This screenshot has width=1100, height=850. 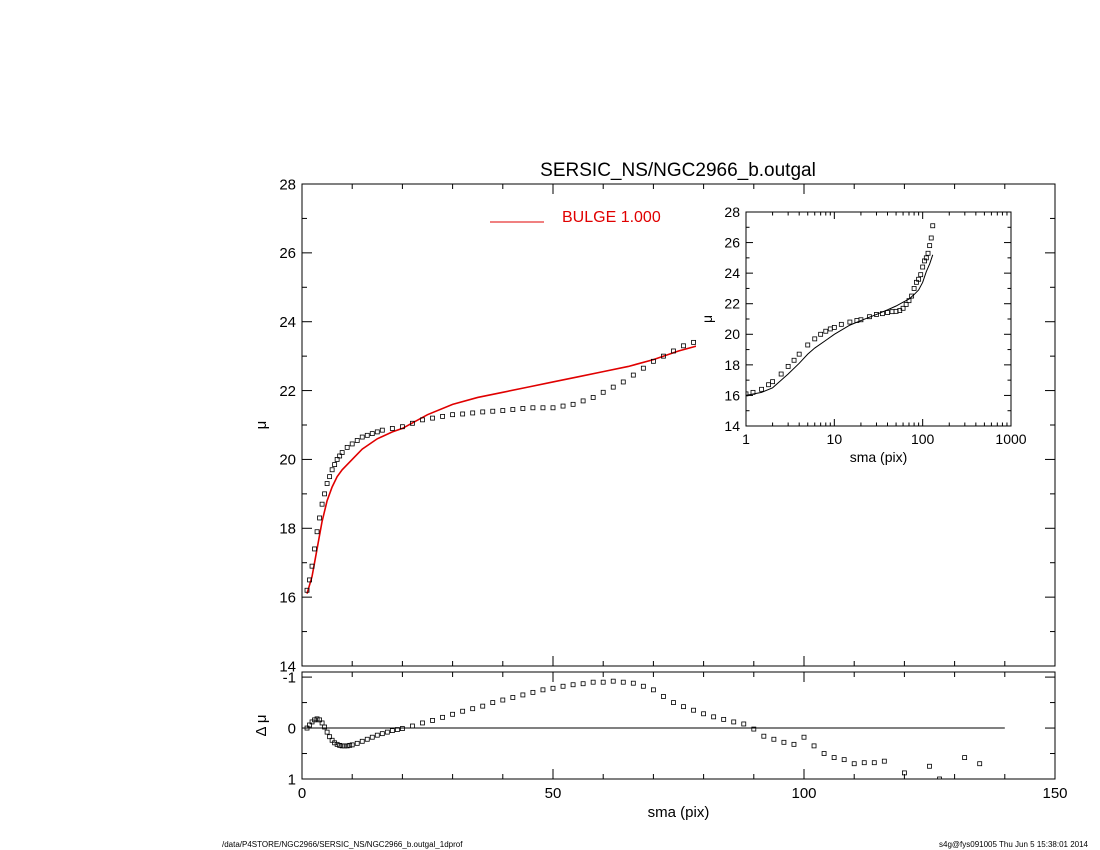 I want to click on inset-y-tick-label: 16, so click(x=732, y=395).